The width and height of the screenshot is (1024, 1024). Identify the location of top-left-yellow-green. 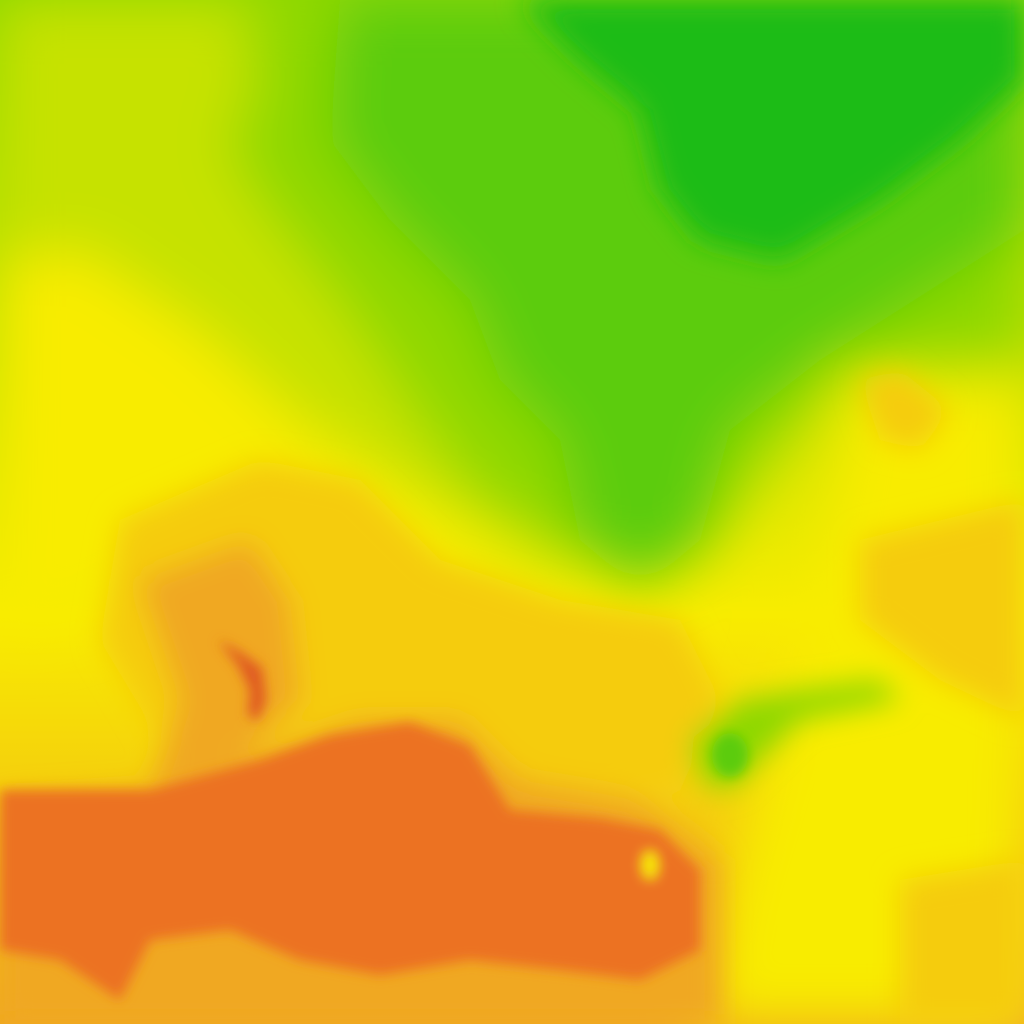
(130, 120).